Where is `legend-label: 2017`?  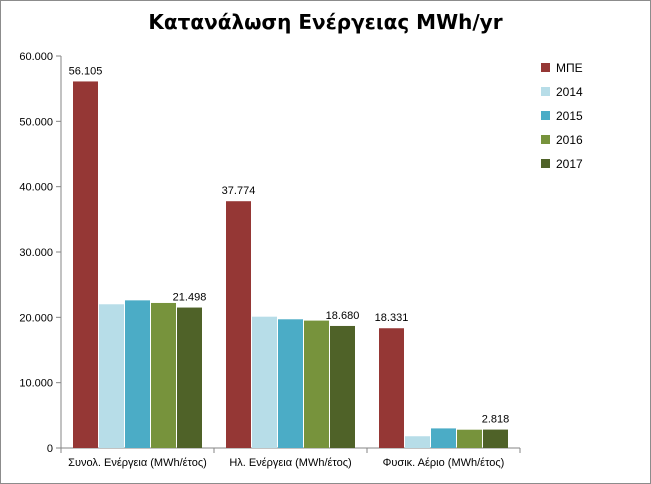
legend-label: 2017 is located at coordinates (569, 164).